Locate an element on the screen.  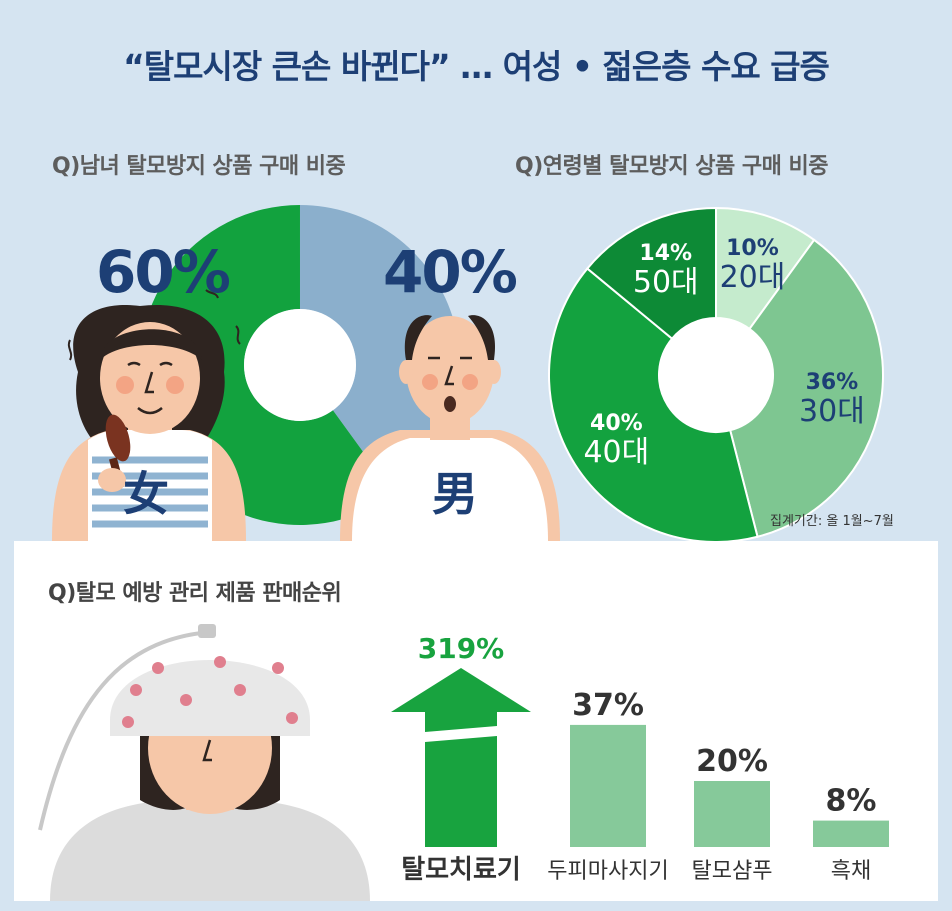
main-title: “탈모시장 큰손 바뀐다” … 여성 • 젊은층 수요 급증 is located at coordinates (476, 66).